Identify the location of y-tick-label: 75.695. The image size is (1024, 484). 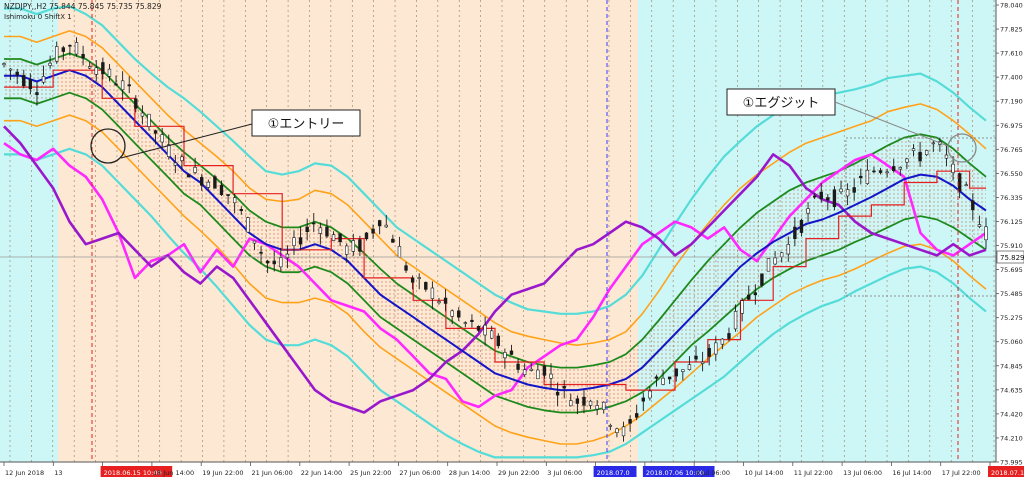
(1011, 270).